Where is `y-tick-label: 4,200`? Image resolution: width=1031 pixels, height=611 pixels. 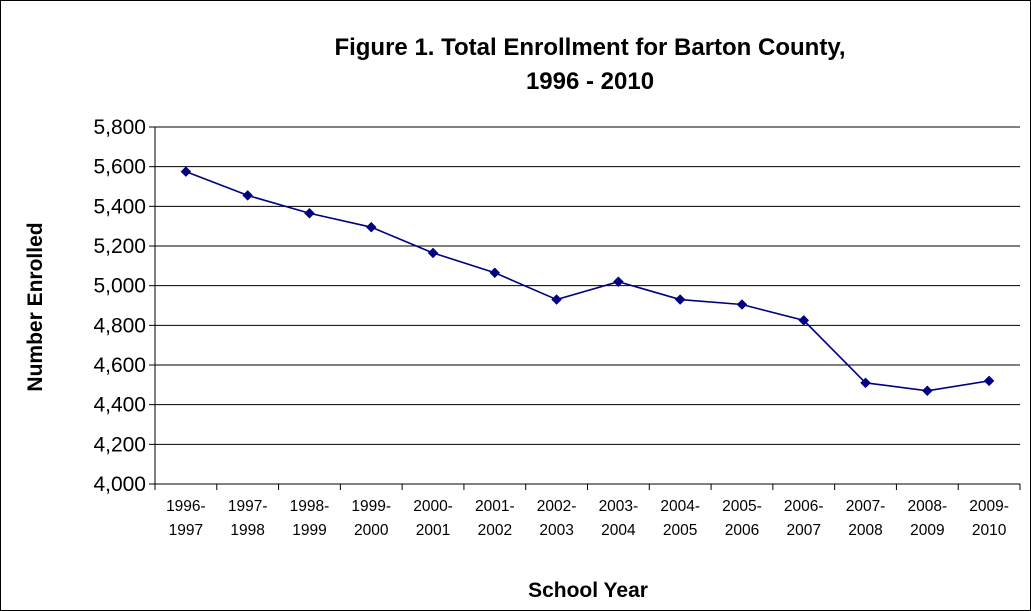 y-tick-label: 4,200 is located at coordinates (119, 444).